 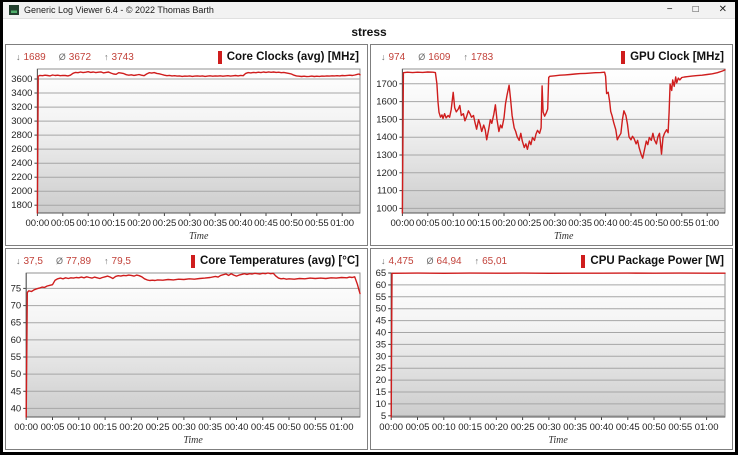 I want to click on svg-text: 00:00, so click(x=391, y=427).